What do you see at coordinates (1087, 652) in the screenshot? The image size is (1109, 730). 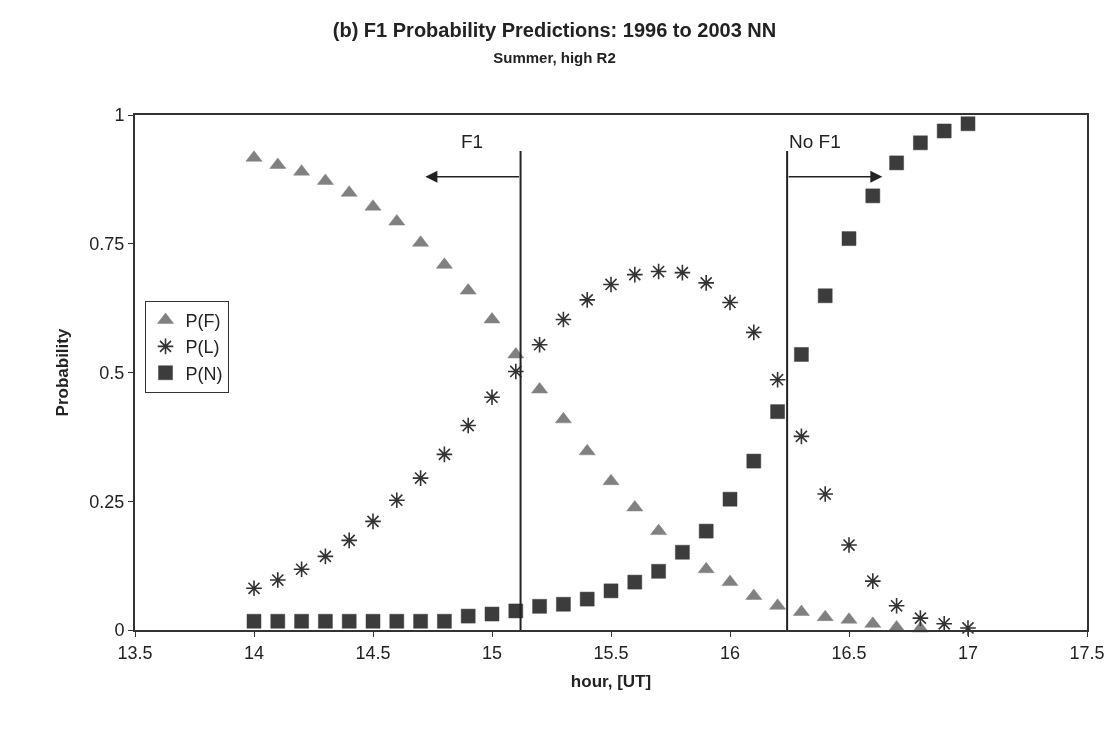 I see `x-tick-label: 17.5` at bounding box center [1087, 652].